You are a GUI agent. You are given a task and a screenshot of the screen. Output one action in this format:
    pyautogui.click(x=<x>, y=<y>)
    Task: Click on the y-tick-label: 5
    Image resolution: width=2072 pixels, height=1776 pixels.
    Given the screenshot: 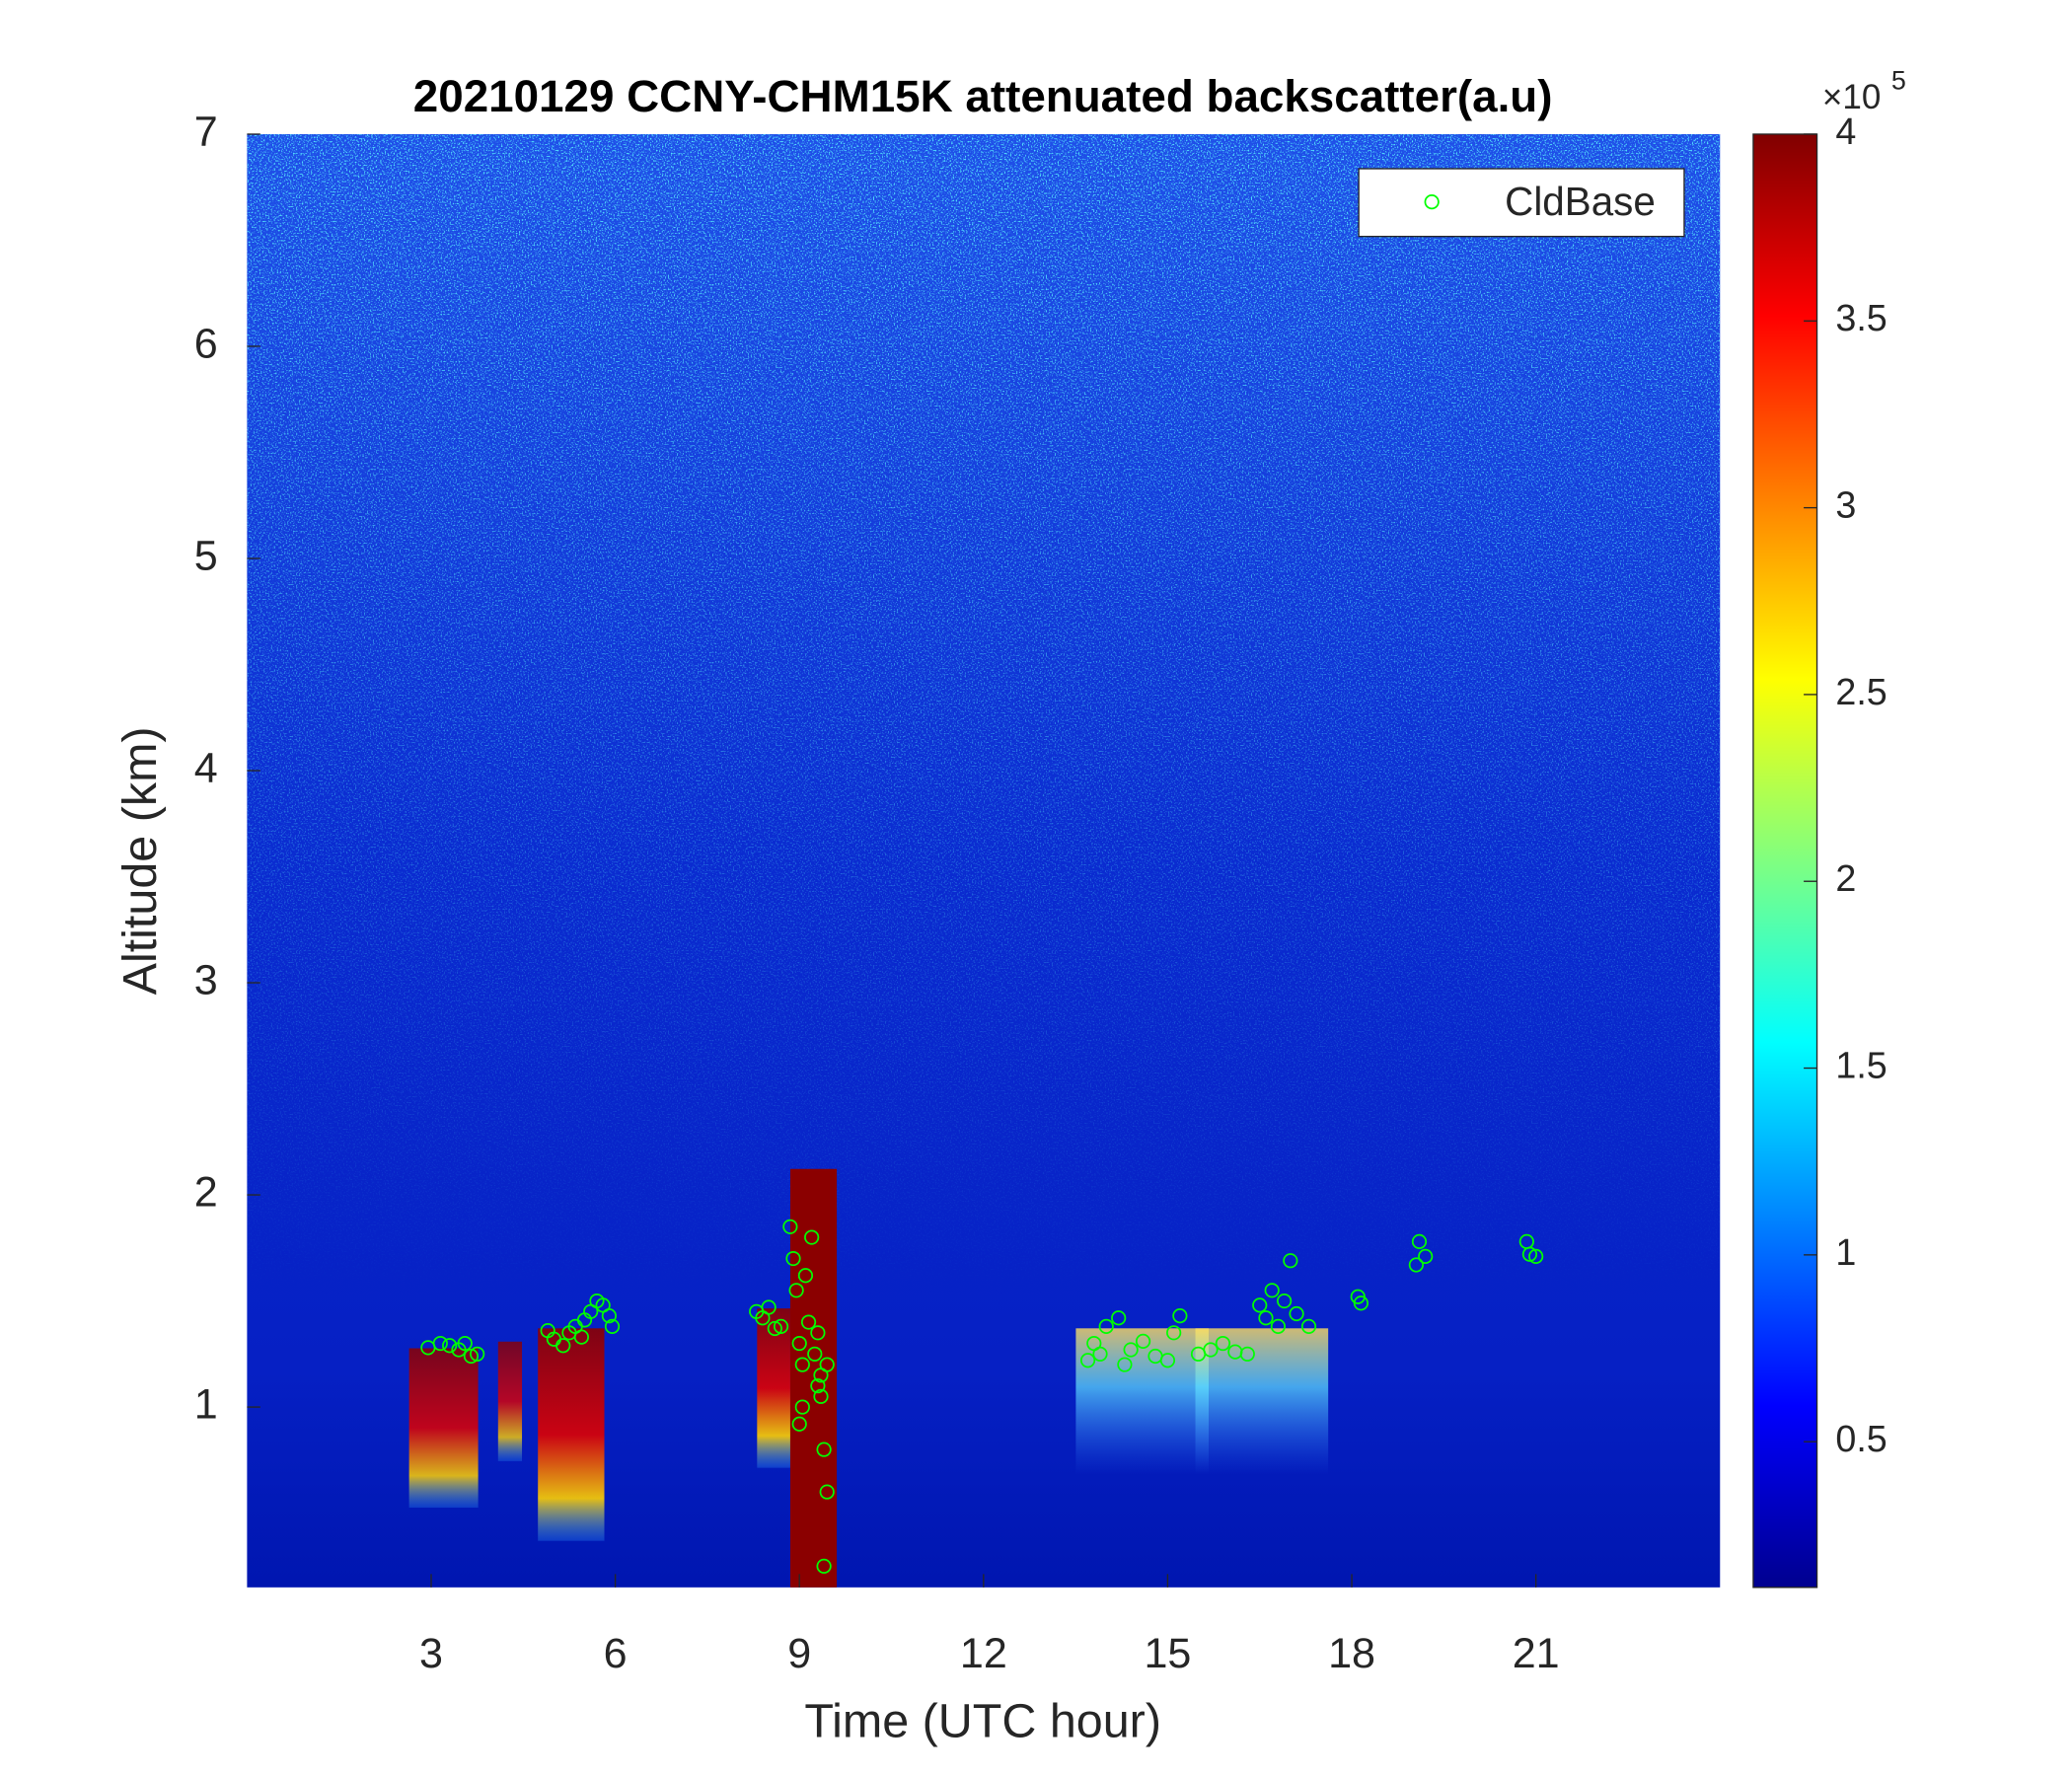 What is the action you would take?
    pyautogui.click(x=206, y=555)
    